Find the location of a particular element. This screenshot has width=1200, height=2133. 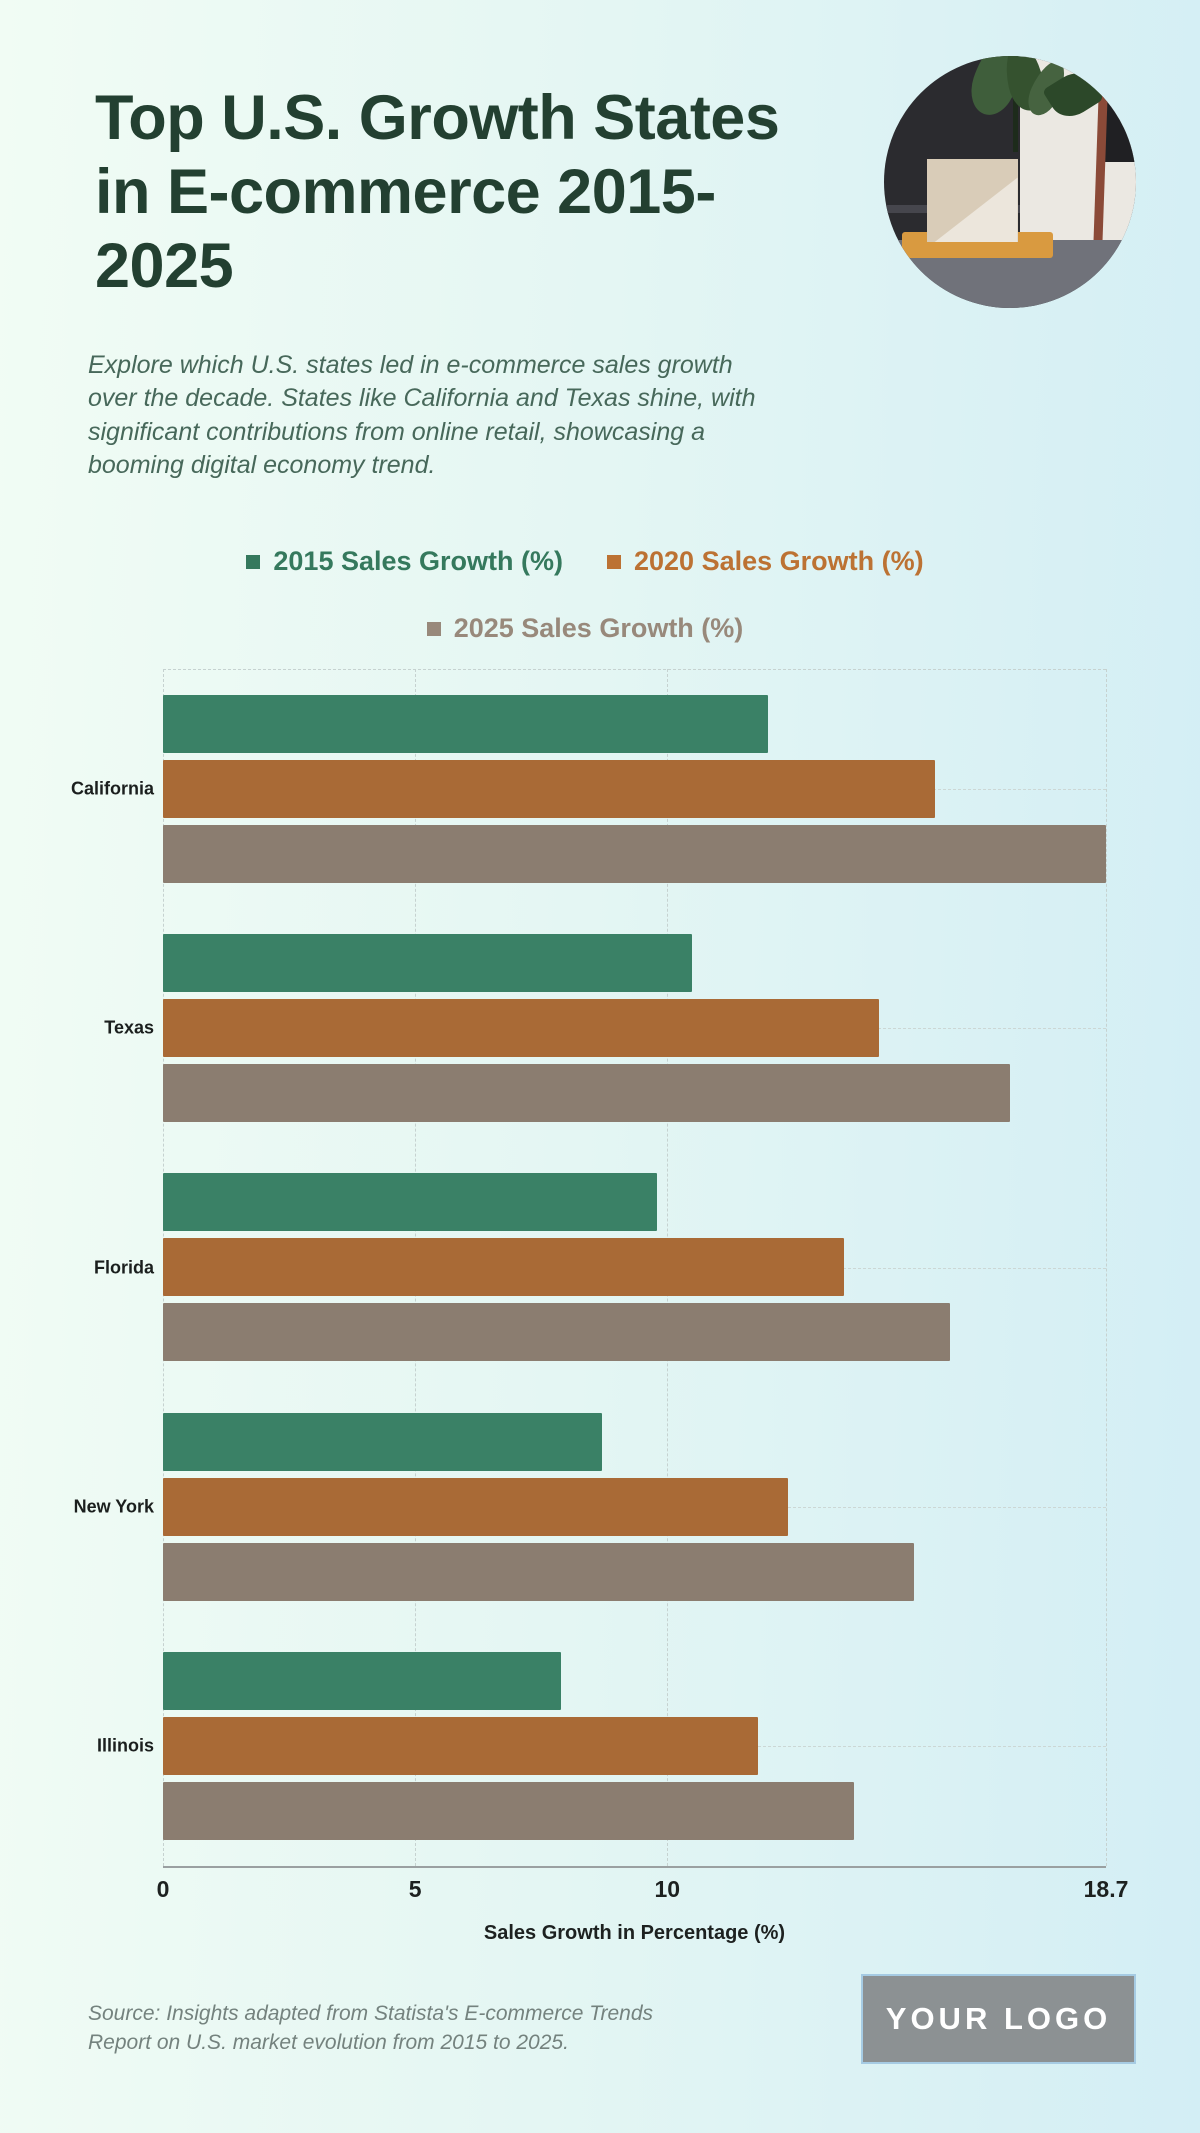

x-tick-18.7: 18.7 is located at coordinates (1106, 1889).